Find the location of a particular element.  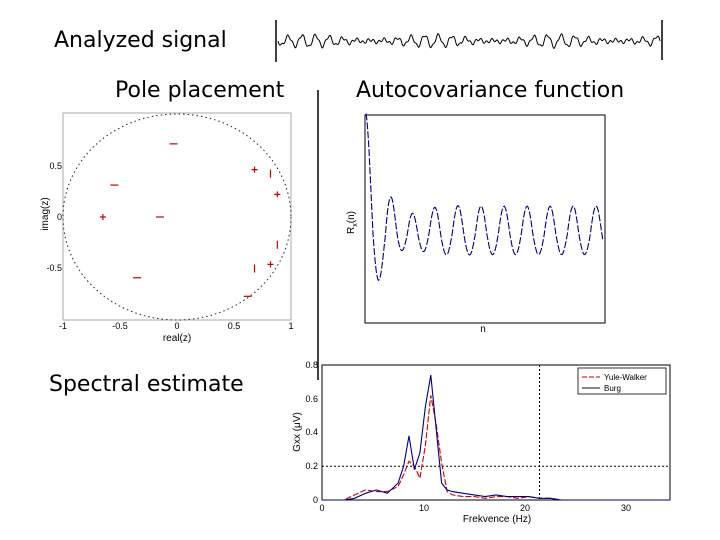

pole-placement-heading: Pole placement is located at coordinates (200, 90).